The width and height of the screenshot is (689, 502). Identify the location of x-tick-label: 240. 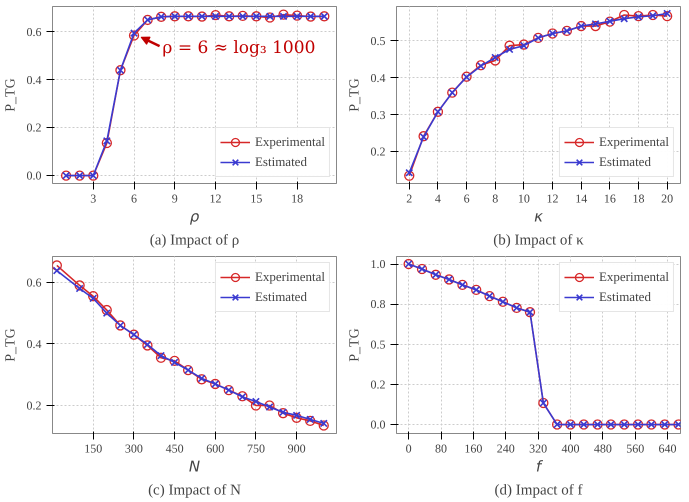
(505, 449).